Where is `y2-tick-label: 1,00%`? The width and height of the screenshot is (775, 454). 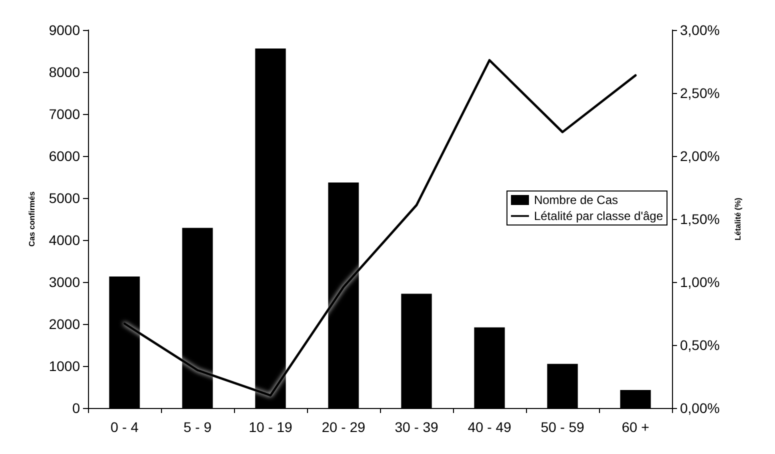
y2-tick-label: 1,00% is located at coordinates (700, 282).